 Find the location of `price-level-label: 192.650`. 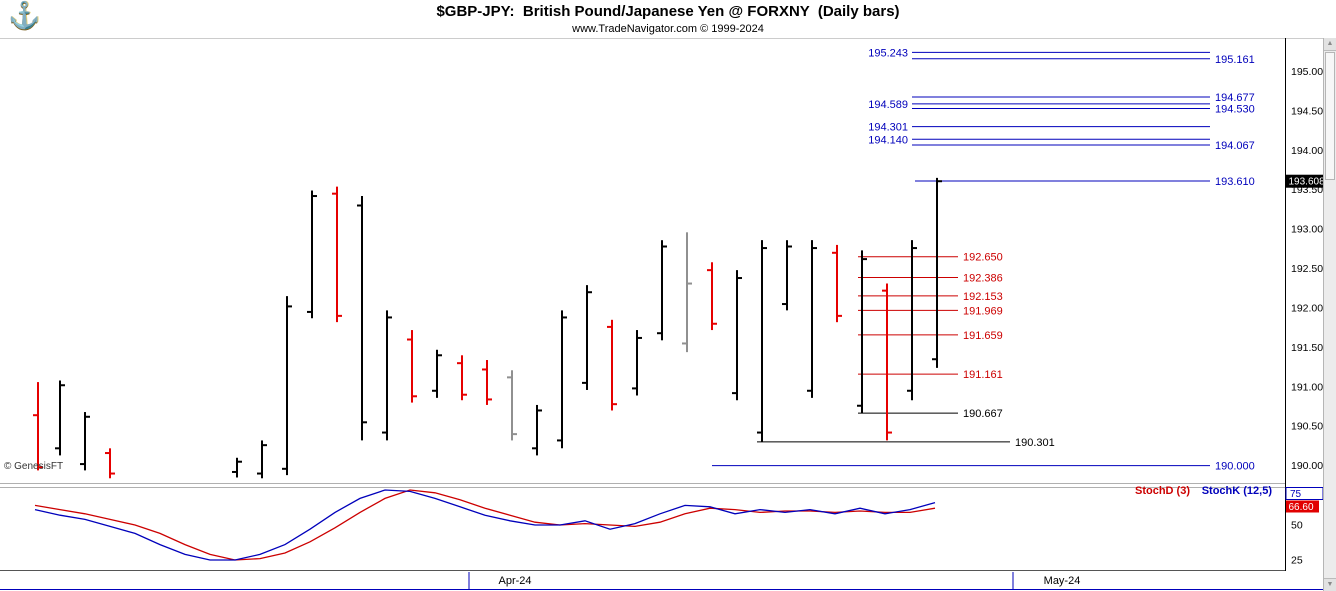

price-level-label: 192.650 is located at coordinates (983, 258).